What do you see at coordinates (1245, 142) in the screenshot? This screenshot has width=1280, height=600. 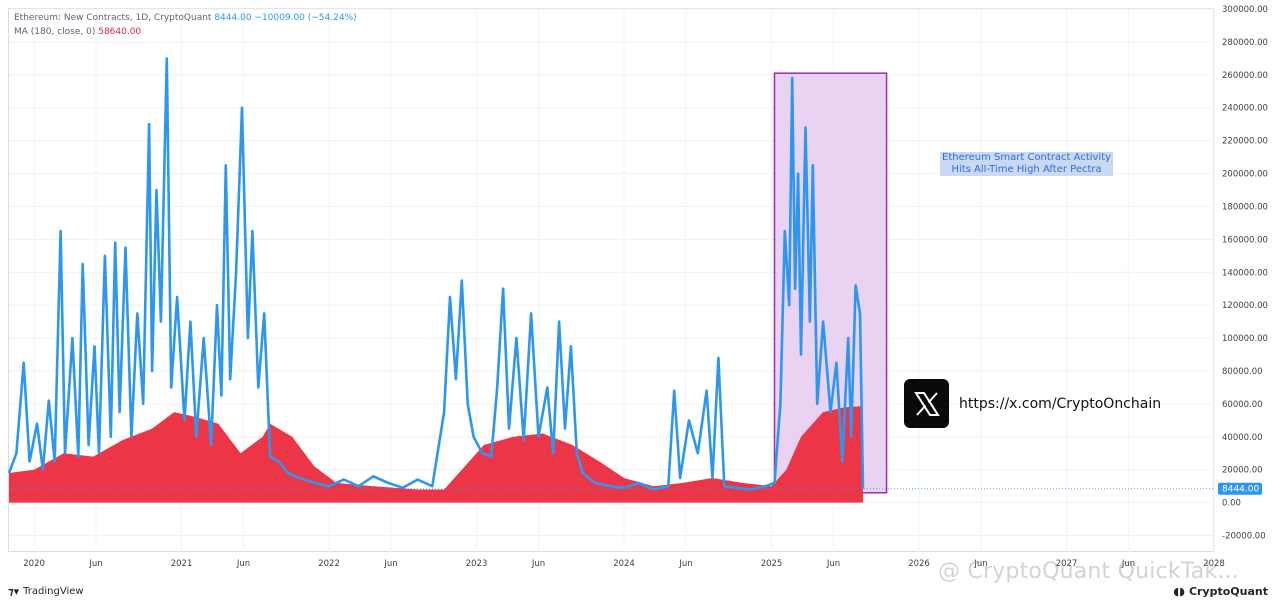 I see `y-tick-label: 220000.00` at bounding box center [1245, 142].